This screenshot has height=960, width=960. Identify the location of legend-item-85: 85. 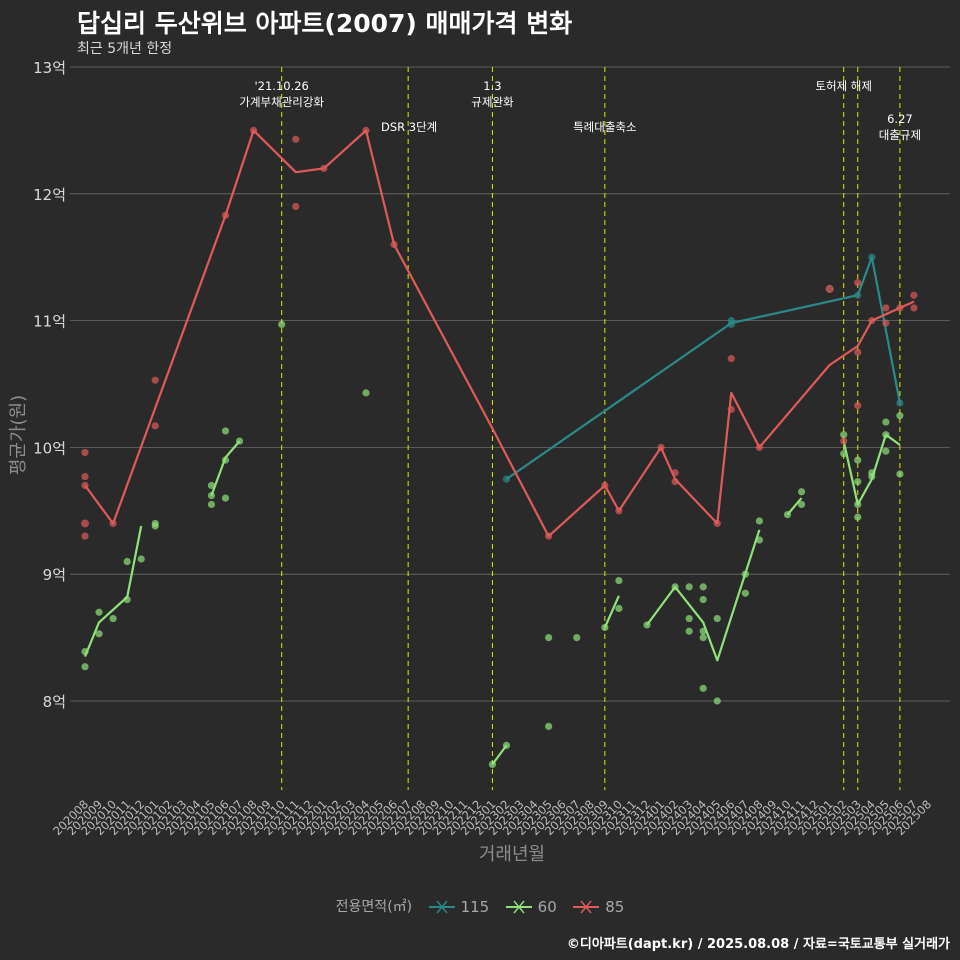
(597, 907).